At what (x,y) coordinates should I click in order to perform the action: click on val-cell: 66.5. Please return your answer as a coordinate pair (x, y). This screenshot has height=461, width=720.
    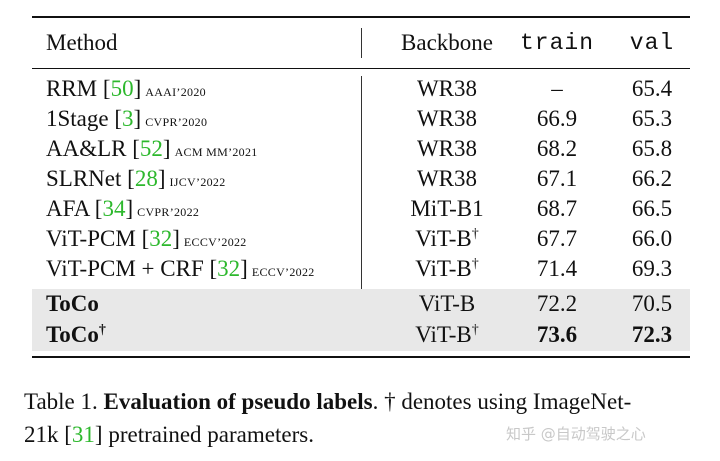
    Looking at the image, I should click on (652, 208).